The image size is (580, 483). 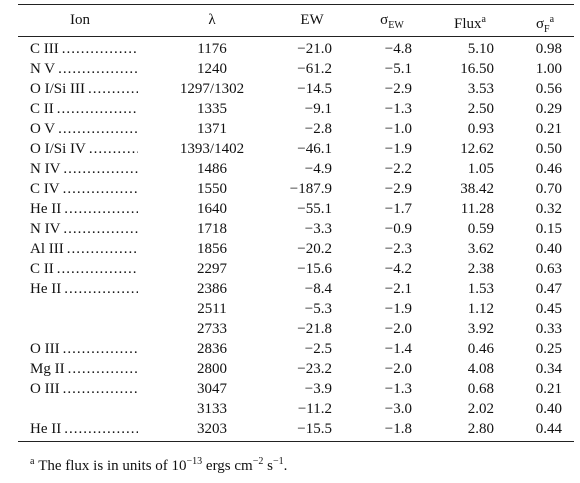 I want to click on table-cell: −3.0, so click(x=398, y=409).